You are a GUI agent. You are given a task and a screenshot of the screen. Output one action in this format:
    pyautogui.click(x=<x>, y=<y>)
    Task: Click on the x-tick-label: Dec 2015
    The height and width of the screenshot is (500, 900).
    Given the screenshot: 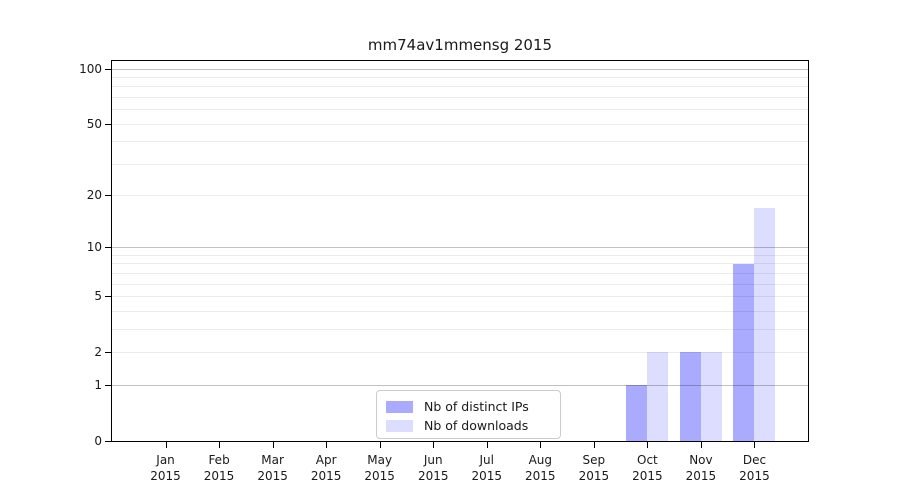 What is the action you would take?
    pyautogui.click(x=754, y=468)
    